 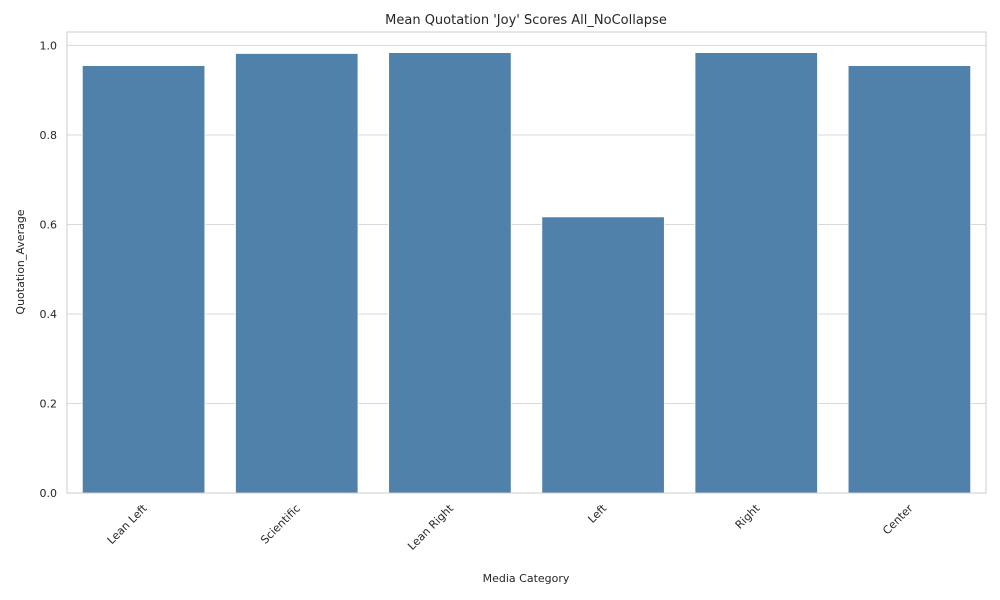 I want to click on y-axis-label: Quotation_Average, so click(x=20, y=261).